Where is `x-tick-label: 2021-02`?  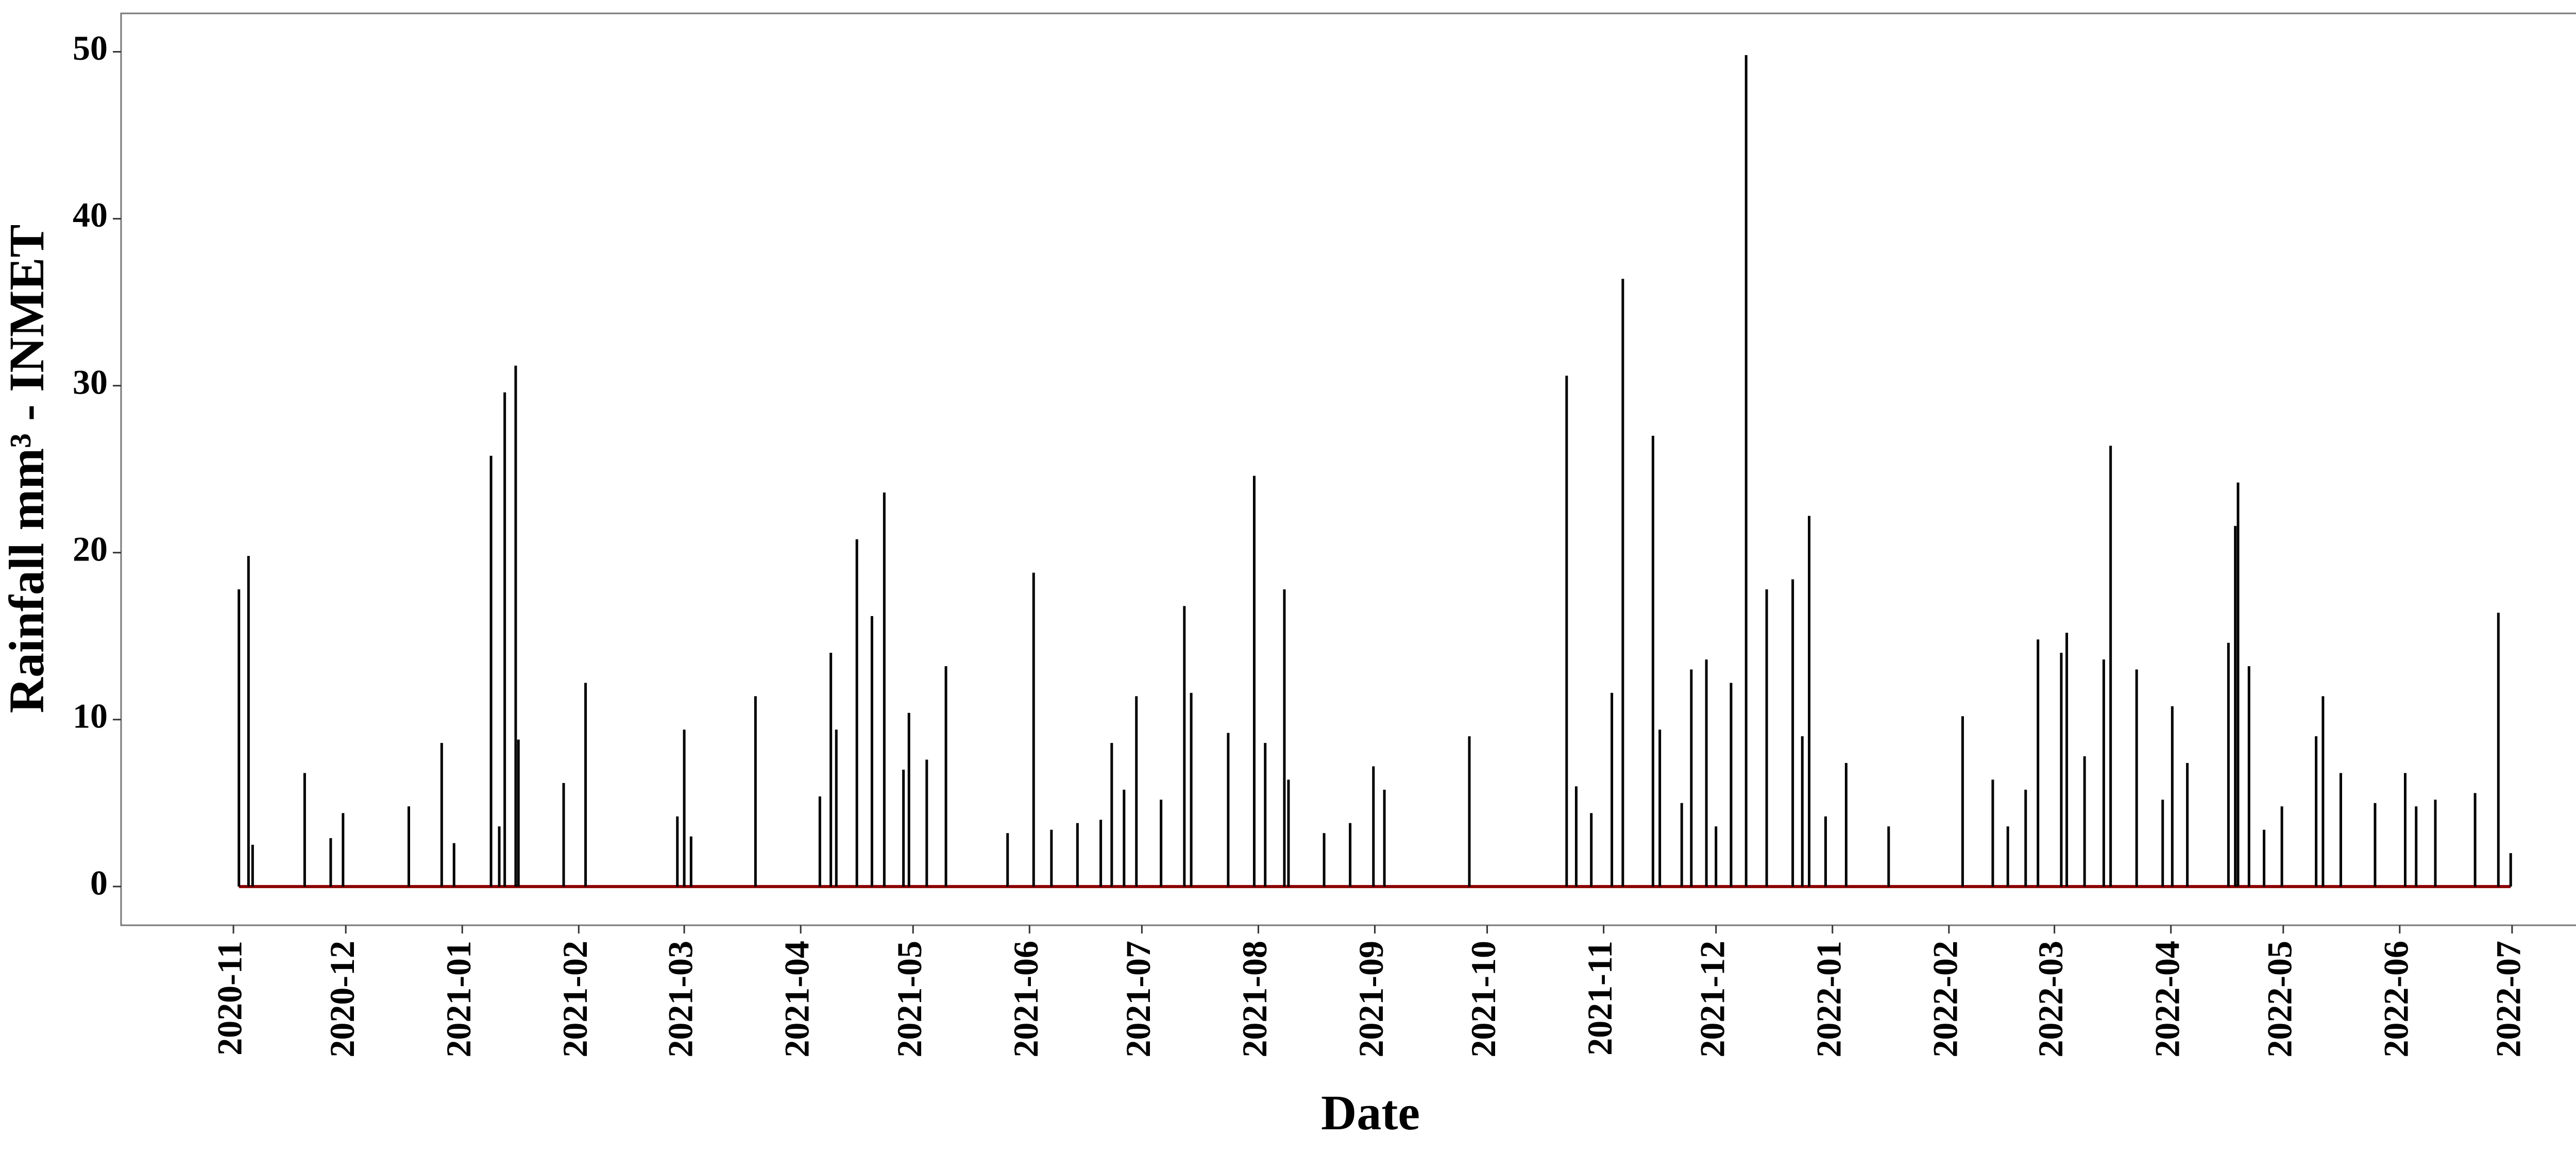 x-tick-label: 2021-02 is located at coordinates (575, 999).